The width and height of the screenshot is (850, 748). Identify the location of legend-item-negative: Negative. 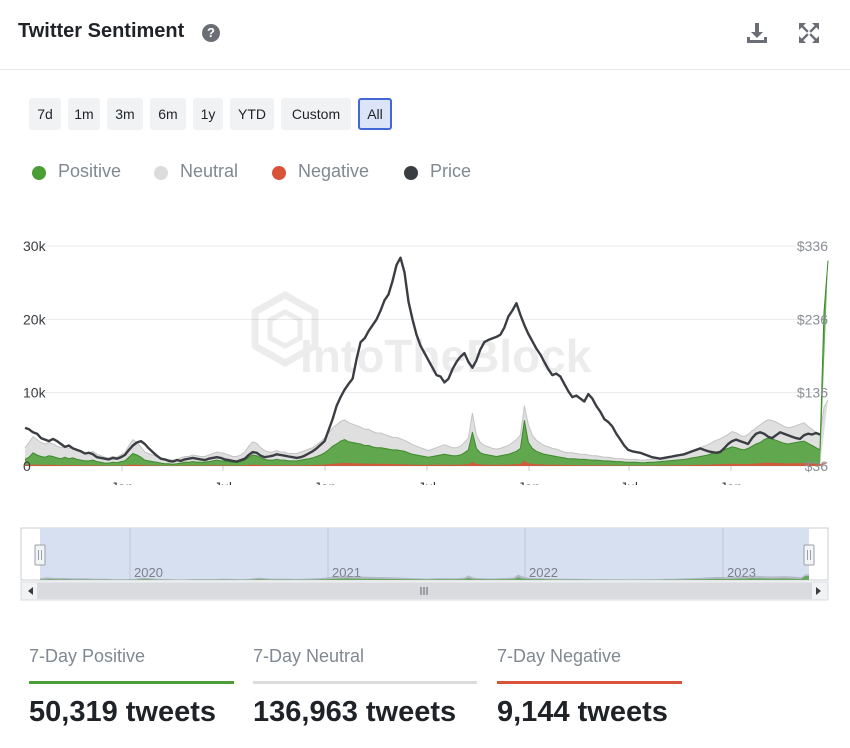
(327, 172).